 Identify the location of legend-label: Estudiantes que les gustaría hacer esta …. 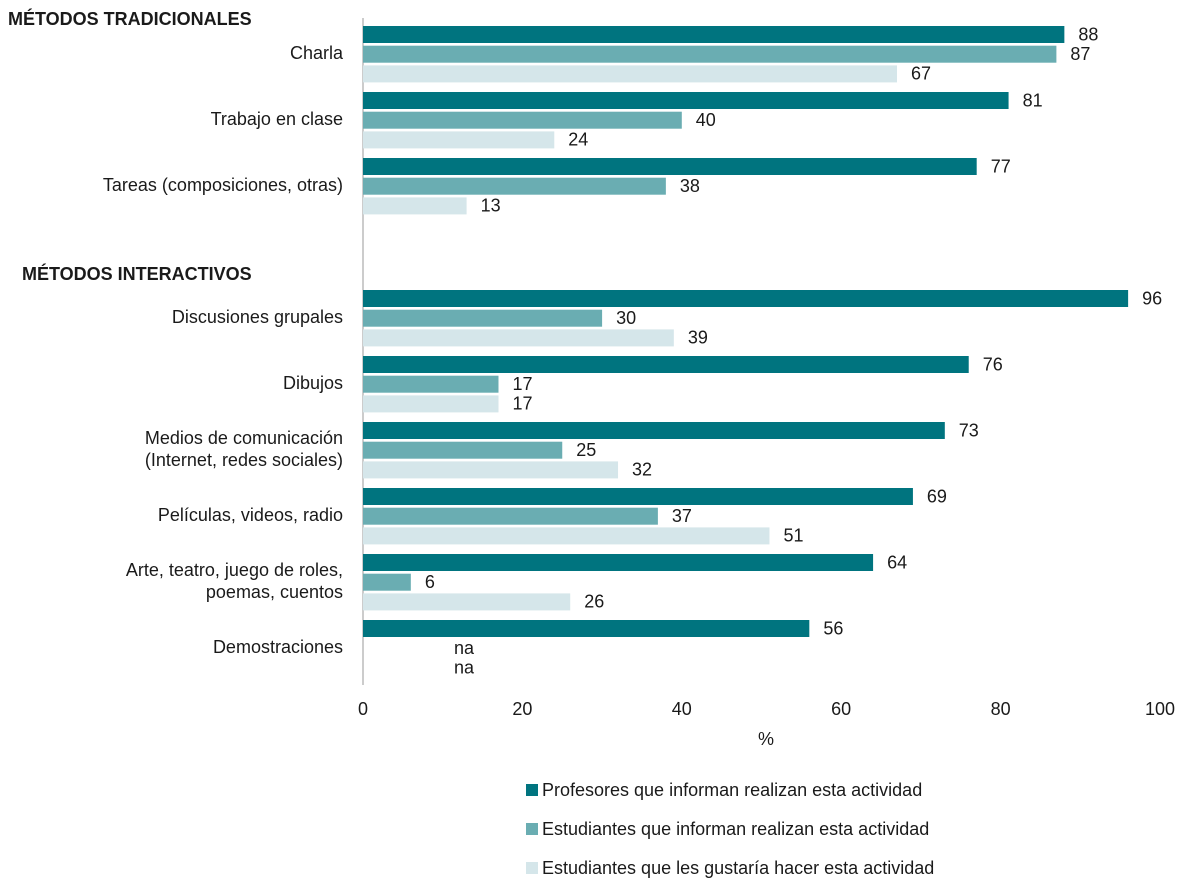
(738, 868).